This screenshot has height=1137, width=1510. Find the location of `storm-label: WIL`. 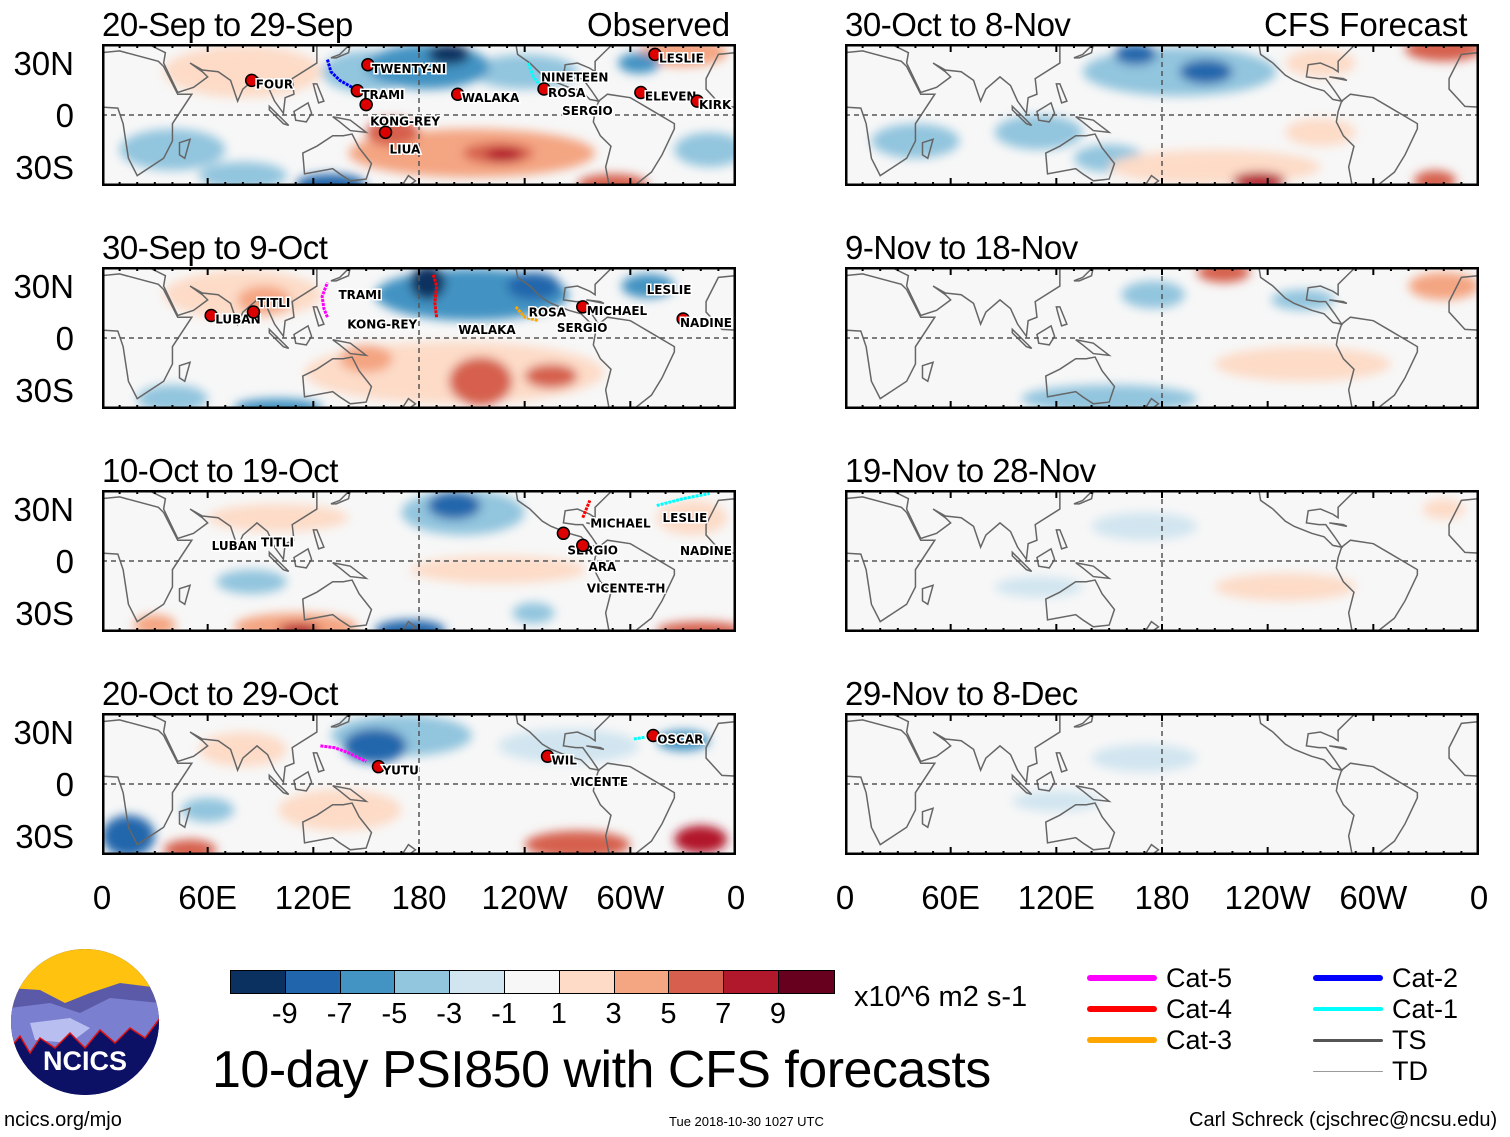

storm-label: WIL is located at coordinates (565, 760).